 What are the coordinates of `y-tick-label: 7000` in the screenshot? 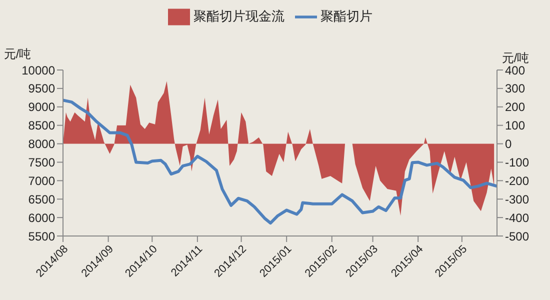 It's located at (42, 181).